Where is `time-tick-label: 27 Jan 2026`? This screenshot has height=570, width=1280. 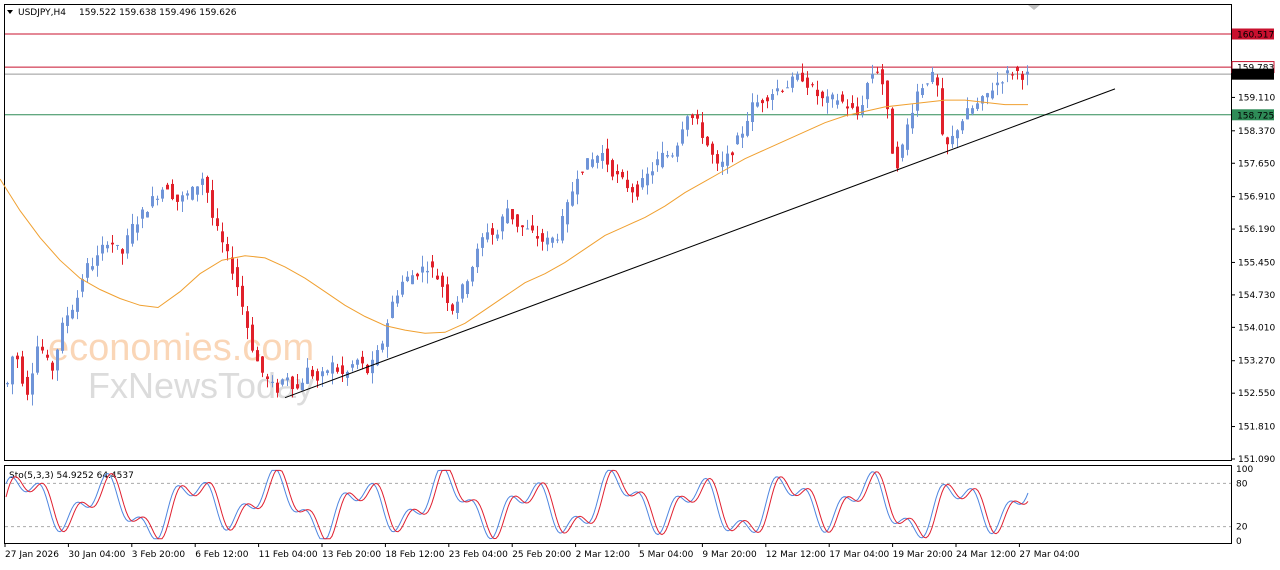 time-tick-label: 27 Jan 2026 is located at coordinates (32, 555).